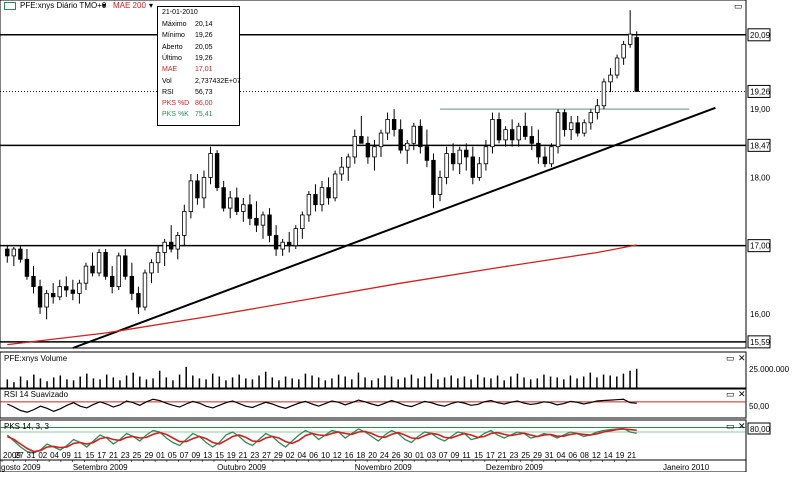  What do you see at coordinates (151, 5) in the screenshot?
I see `indicator-dropdown-icon: ▾` at bounding box center [151, 5].